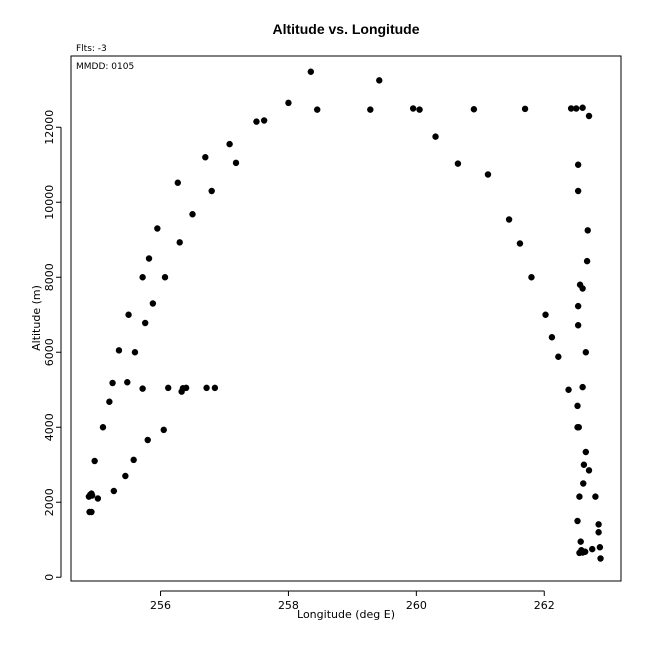 Image resolution: width=650 pixels, height=650 pixels. I want to click on flights-annotation: Flts: -3, so click(91, 49).